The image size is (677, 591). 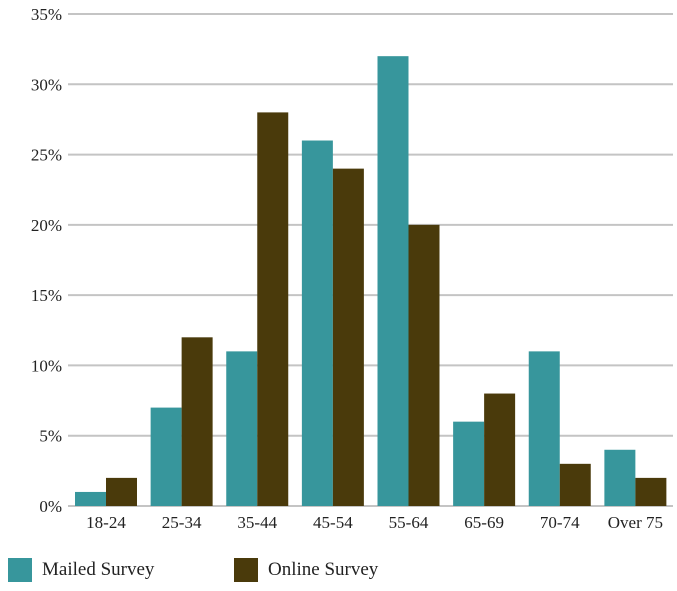 I want to click on y-tick-label: 5%, so click(x=50, y=436).